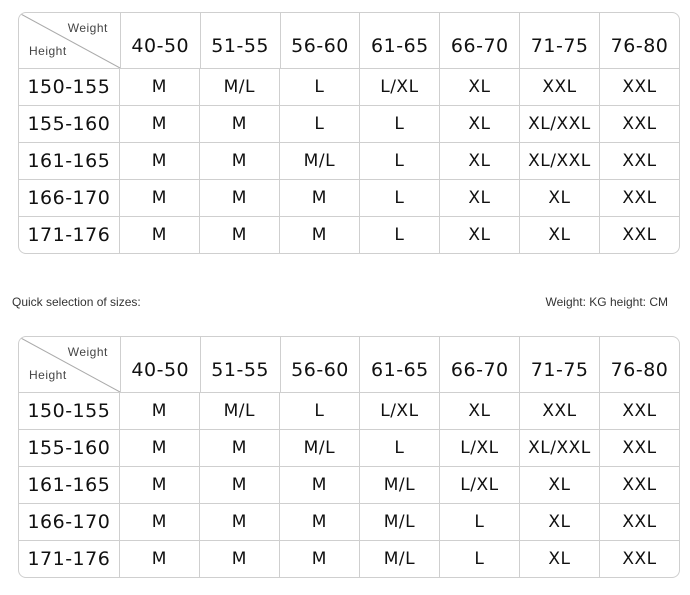  I want to click on height-row-header: 161-165, so click(69, 161).